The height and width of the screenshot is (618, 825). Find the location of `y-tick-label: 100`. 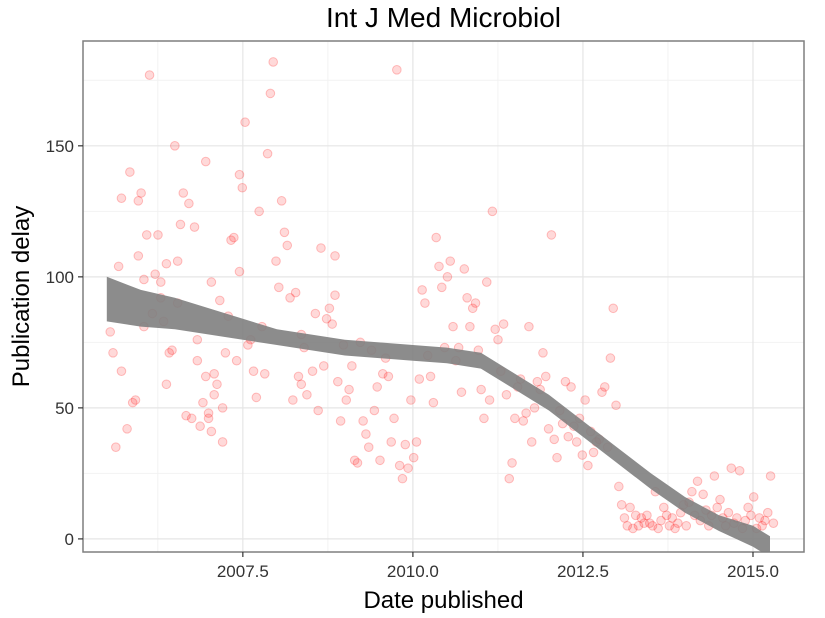

y-tick-label: 100 is located at coordinates (60, 277).